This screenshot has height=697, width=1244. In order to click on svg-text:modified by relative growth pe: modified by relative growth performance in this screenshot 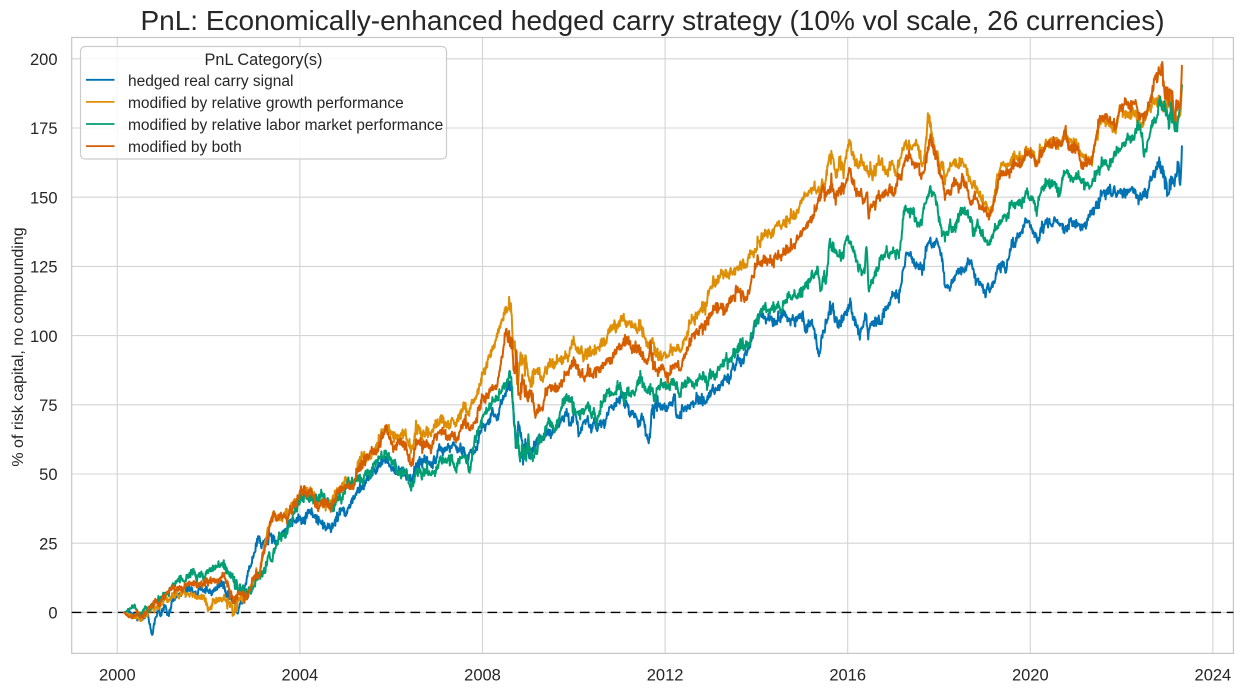, I will do `click(266, 103)`.